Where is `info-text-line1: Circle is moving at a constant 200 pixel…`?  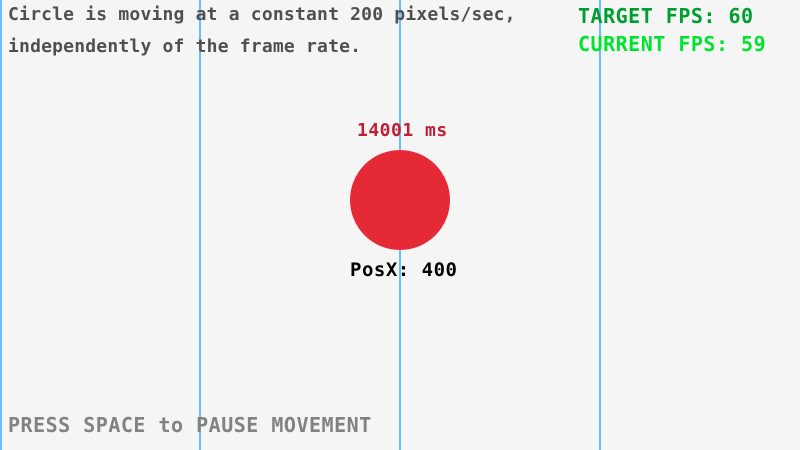
info-text-line1: Circle is moving at a constant 200 pixel… is located at coordinates (262, 14).